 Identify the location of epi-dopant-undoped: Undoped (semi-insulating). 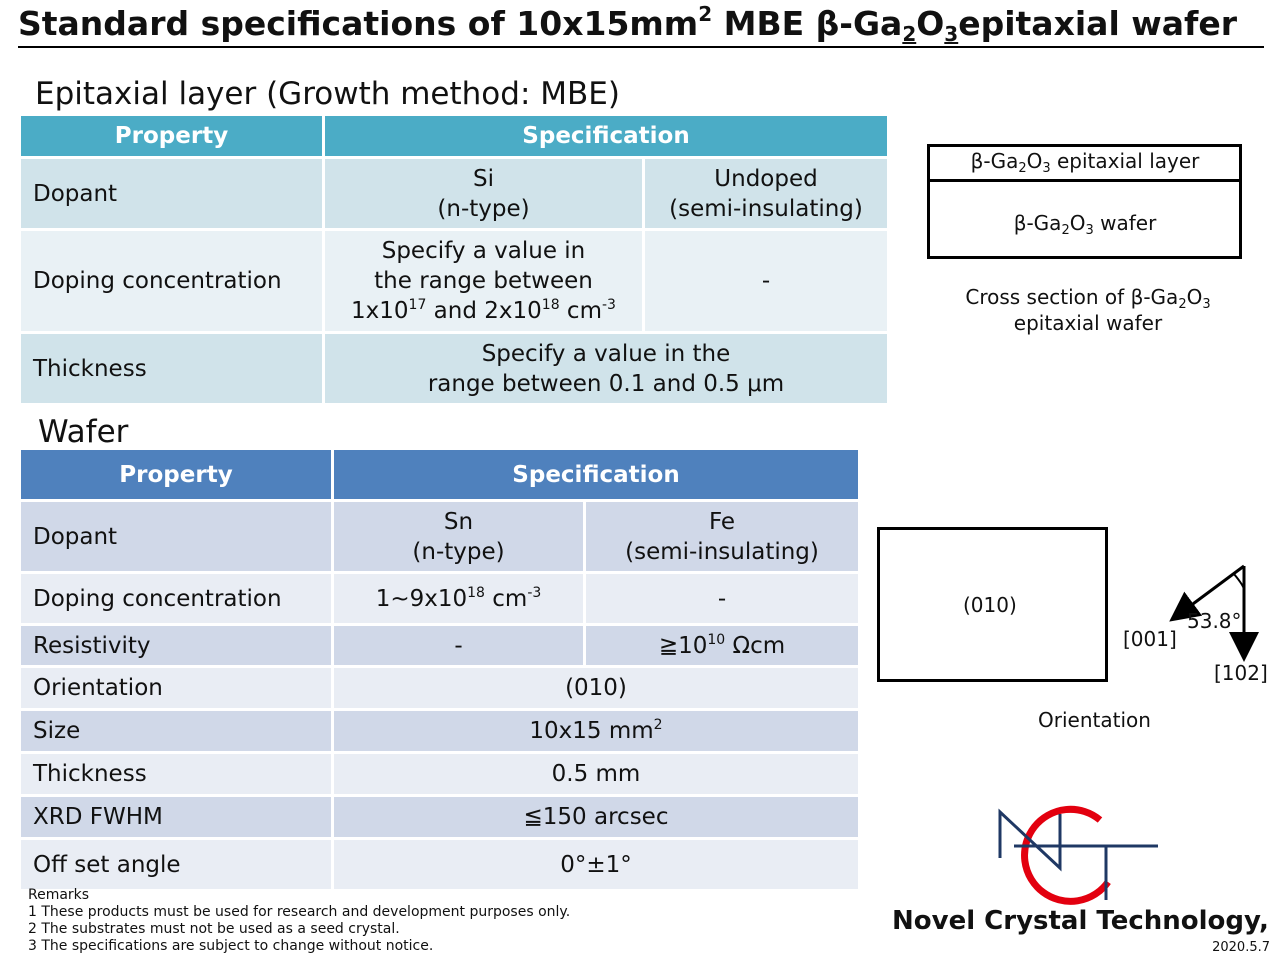
(766, 193).